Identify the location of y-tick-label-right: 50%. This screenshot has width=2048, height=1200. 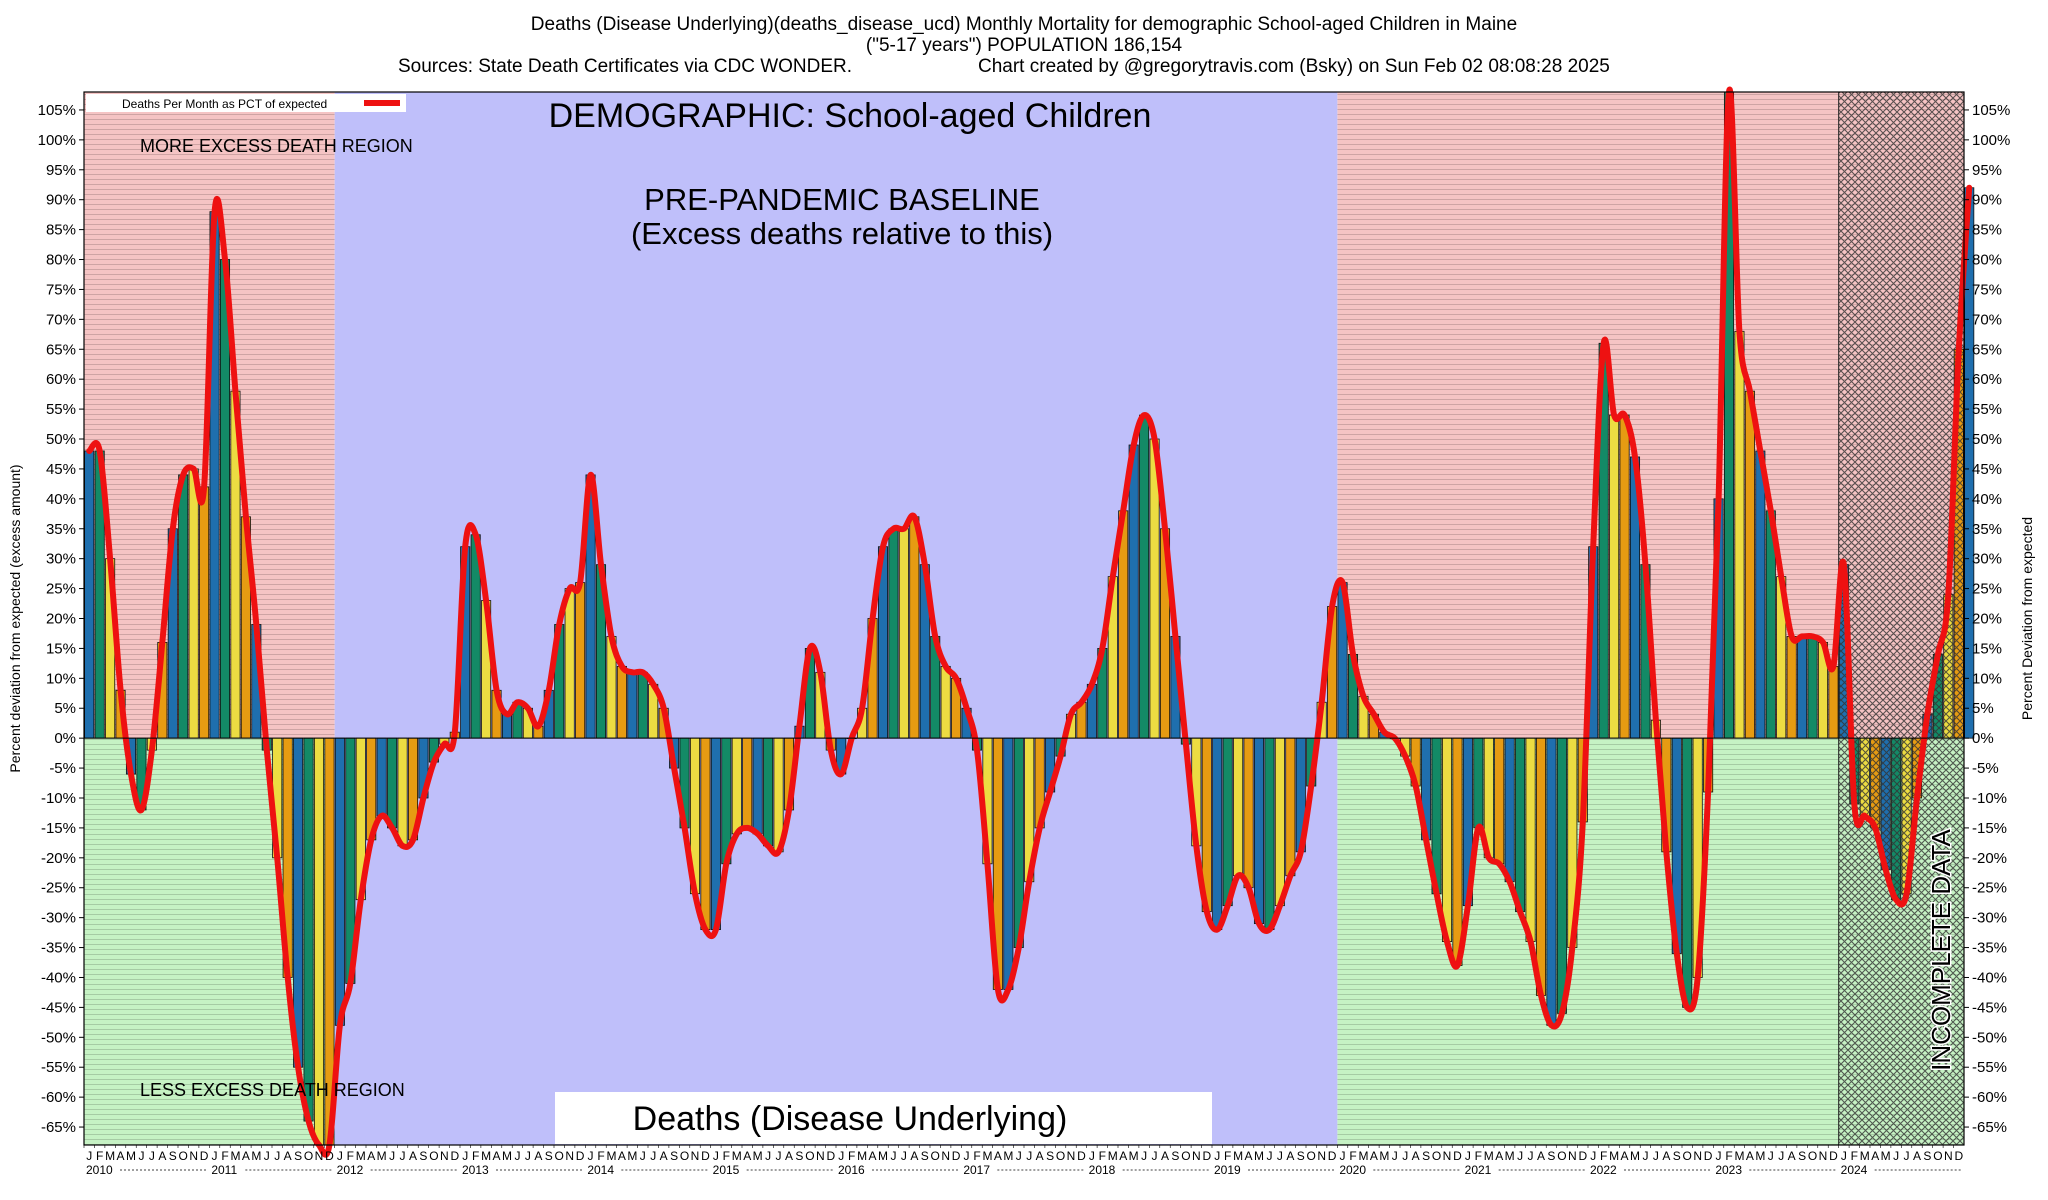
(1987, 439).